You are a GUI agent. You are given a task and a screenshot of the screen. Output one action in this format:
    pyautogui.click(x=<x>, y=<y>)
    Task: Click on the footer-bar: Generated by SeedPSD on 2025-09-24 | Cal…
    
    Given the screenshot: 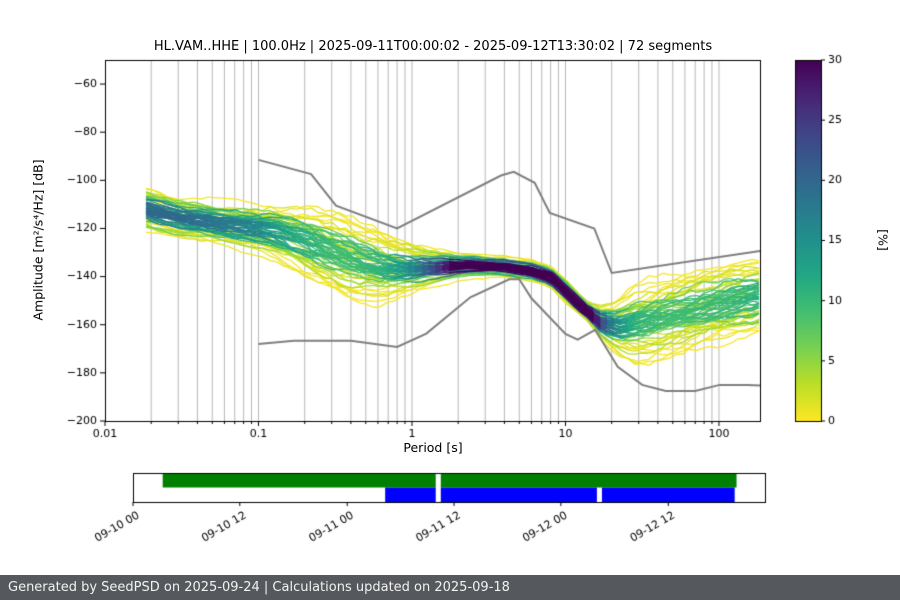 What is the action you would take?
    pyautogui.click(x=450, y=587)
    